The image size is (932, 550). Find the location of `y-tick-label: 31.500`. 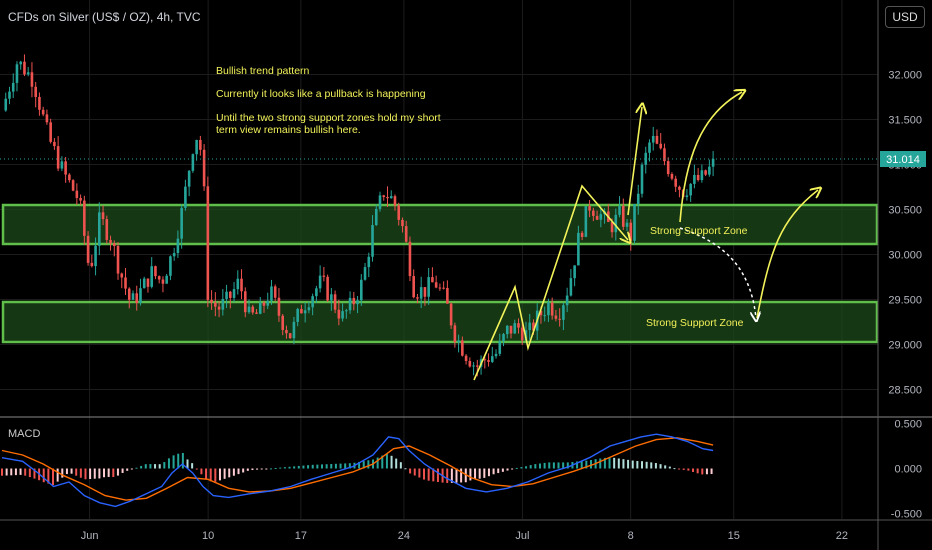

y-tick-label: 31.500 is located at coordinates (905, 121).